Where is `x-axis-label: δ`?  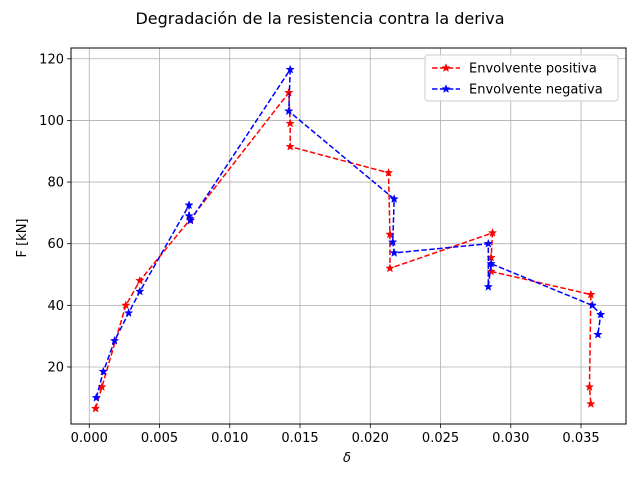
x-axis-label: δ is located at coordinates (347, 458).